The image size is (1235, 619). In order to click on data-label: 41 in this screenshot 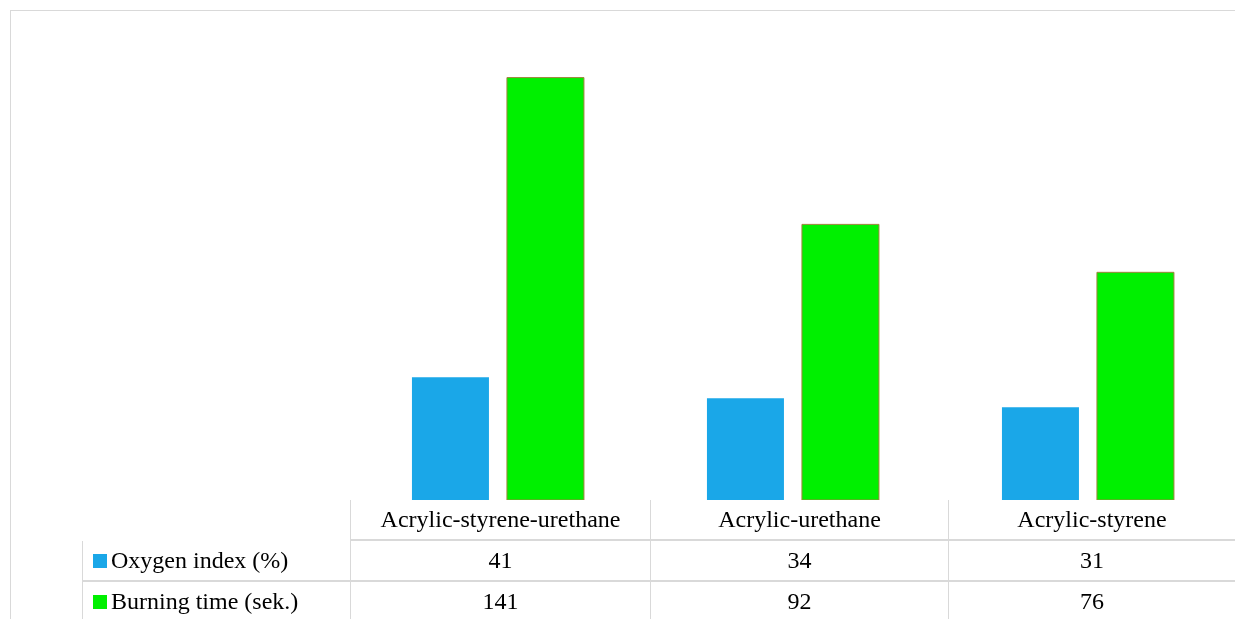, I will do `click(500, 561)`.